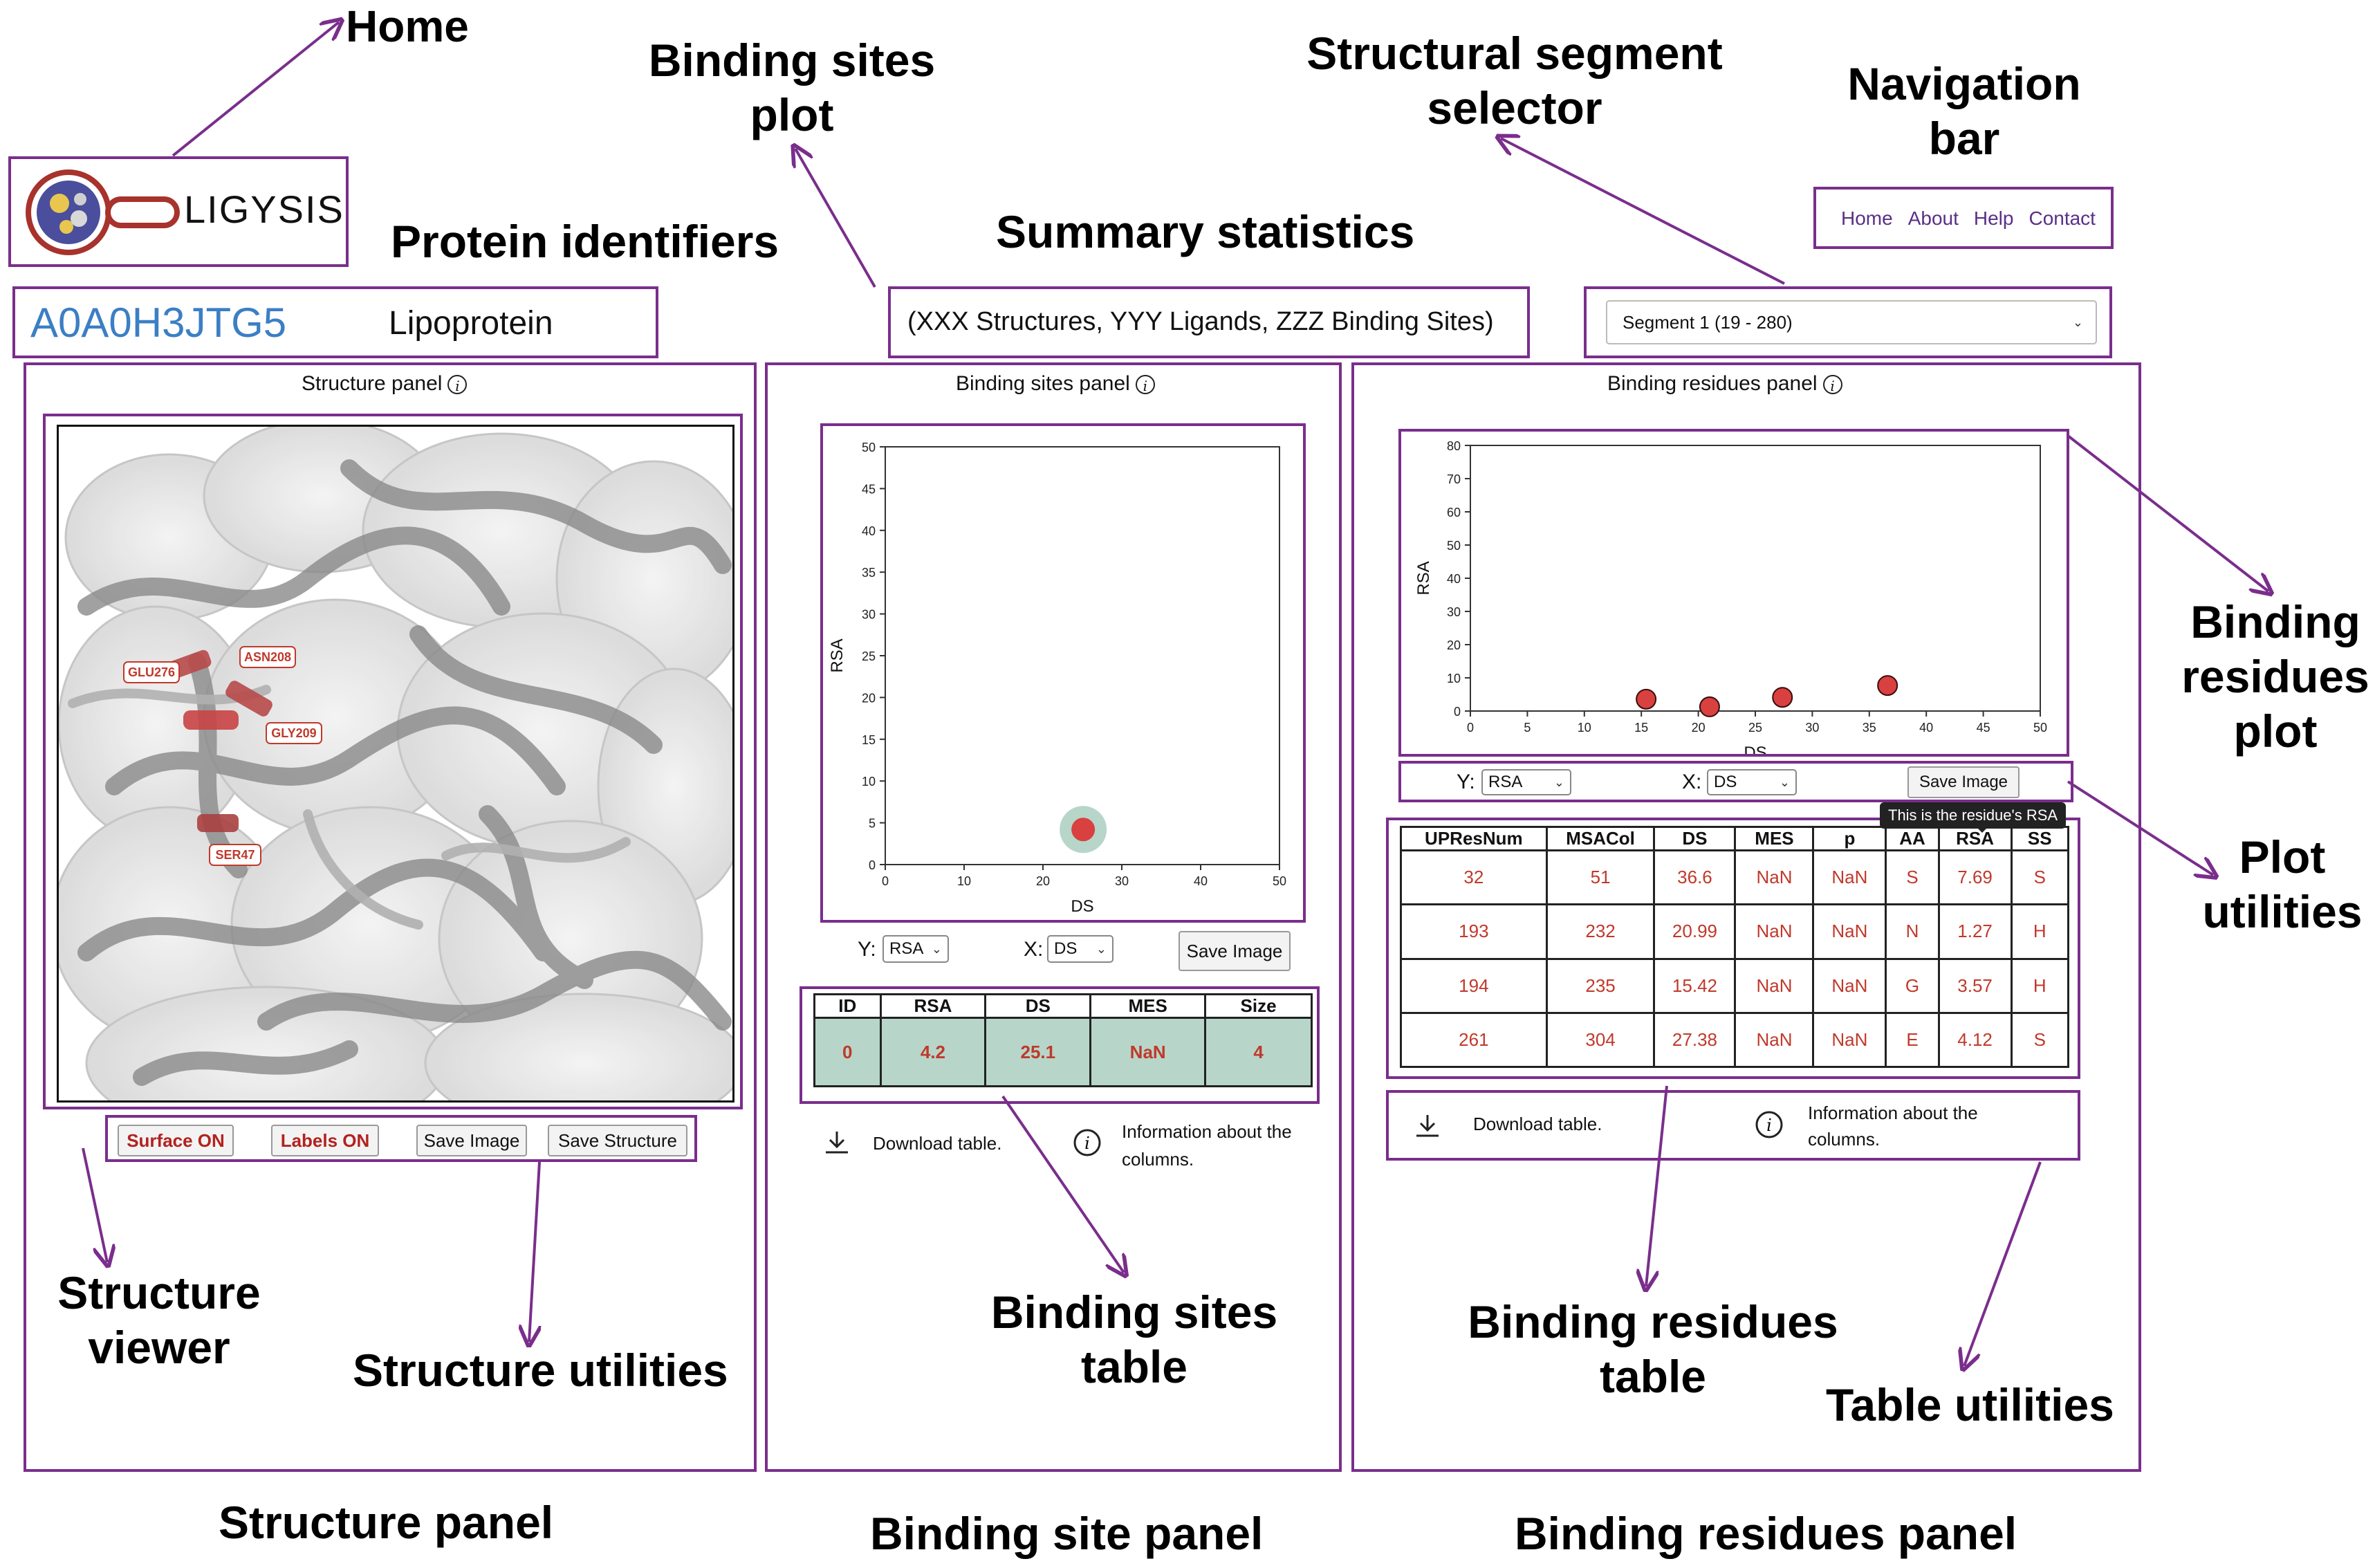 The image size is (2375, 1568). What do you see at coordinates (1600, 931) in the screenshot?
I see `table-cell: 232` at bounding box center [1600, 931].